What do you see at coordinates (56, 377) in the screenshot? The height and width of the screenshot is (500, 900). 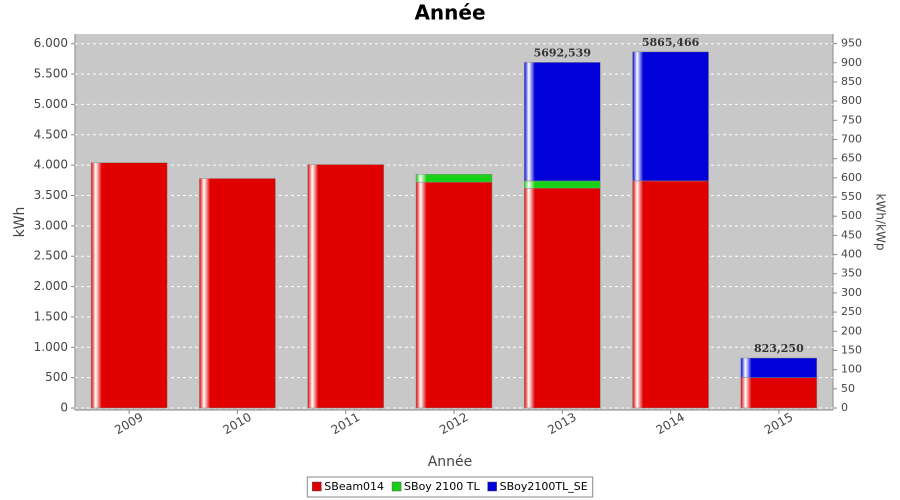 I see `y-tick-label: 500` at bounding box center [56, 377].